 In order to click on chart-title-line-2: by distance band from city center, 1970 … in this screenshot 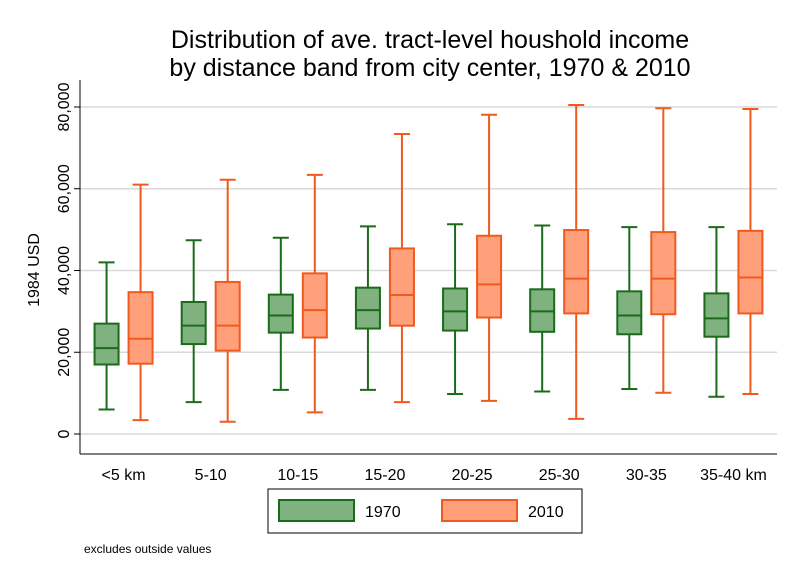, I will do `click(429, 68)`.